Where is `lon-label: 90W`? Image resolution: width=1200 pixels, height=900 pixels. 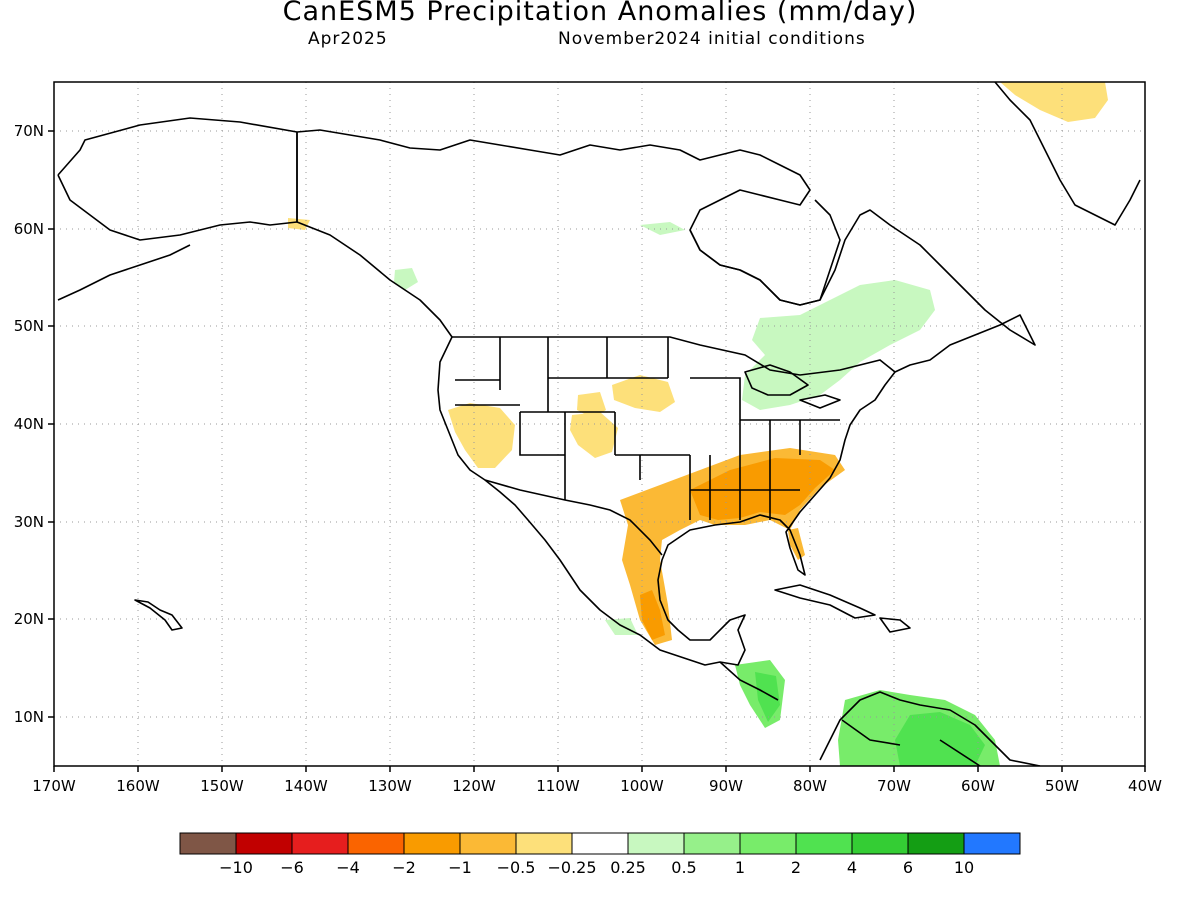 lon-label: 90W is located at coordinates (726, 786).